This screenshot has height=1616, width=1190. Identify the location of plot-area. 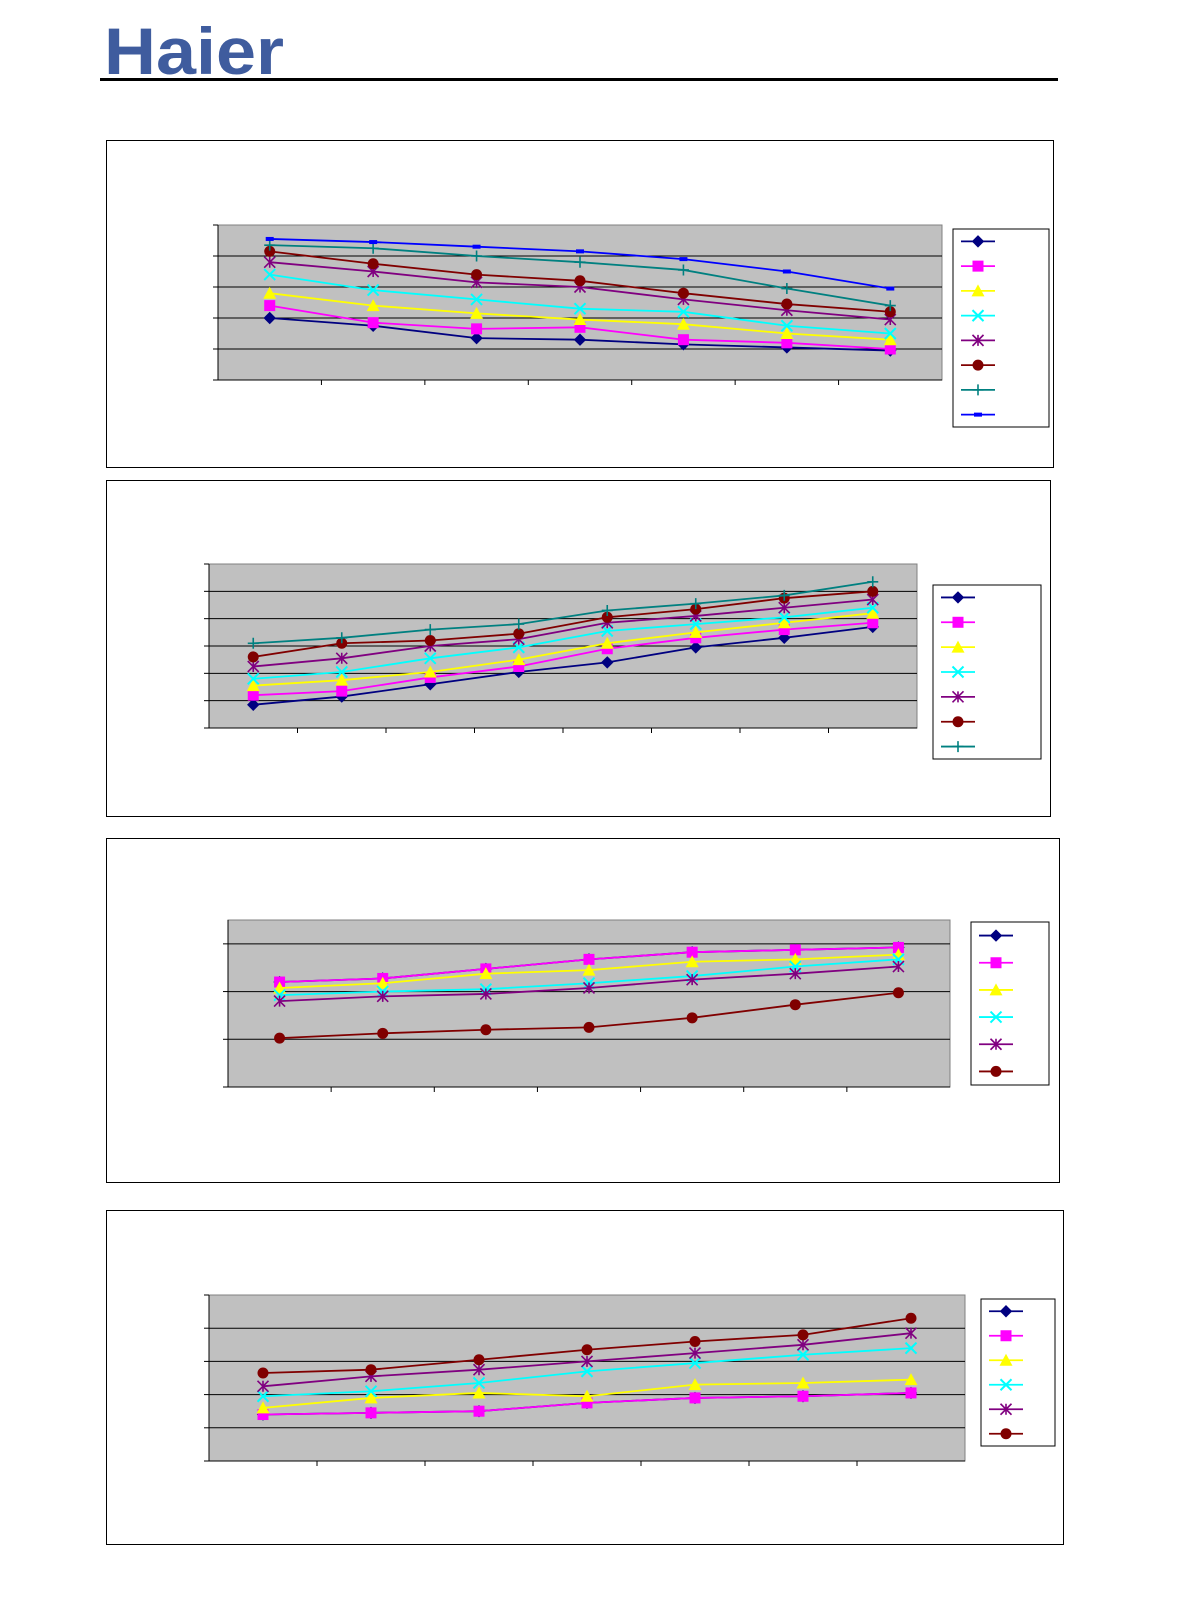
(580, 302).